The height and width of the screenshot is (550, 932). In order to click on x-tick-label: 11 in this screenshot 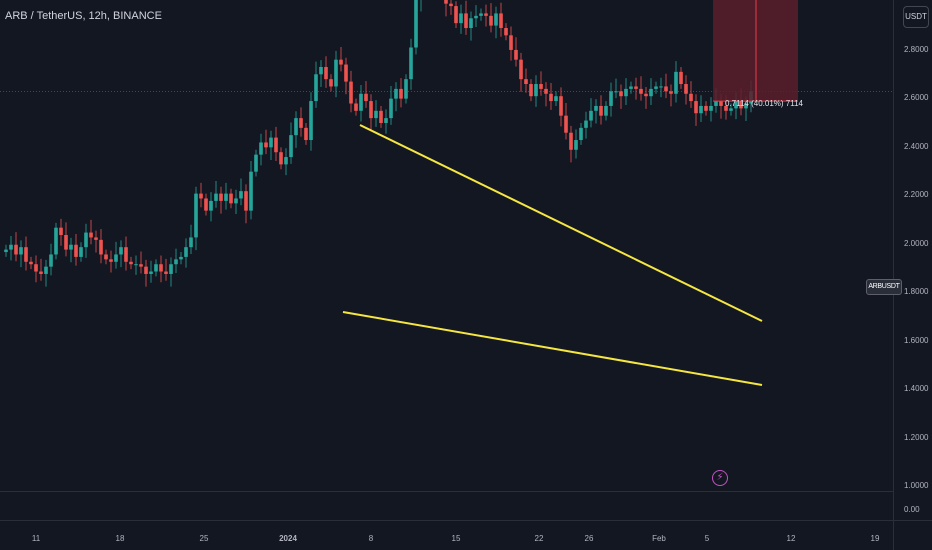, I will do `click(36, 538)`.